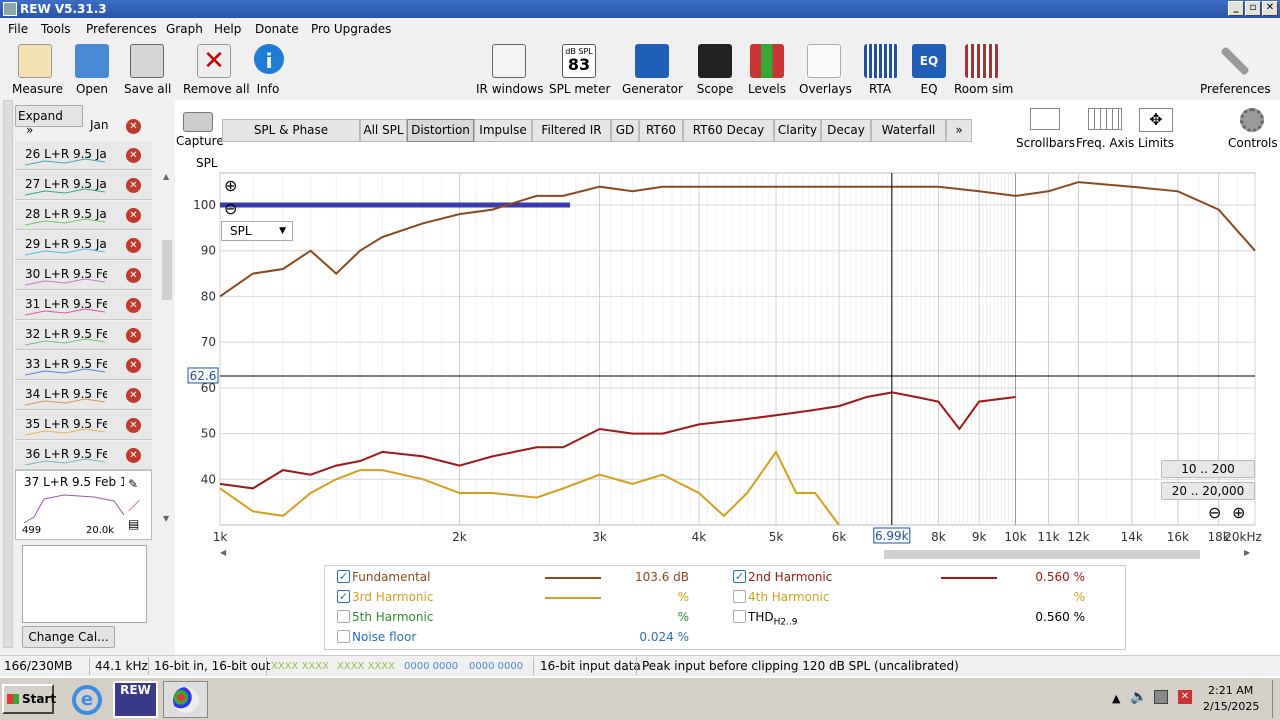  Describe the element at coordinates (184, 29) in the screenshot. I see `menu-graph: Graph` at that location.